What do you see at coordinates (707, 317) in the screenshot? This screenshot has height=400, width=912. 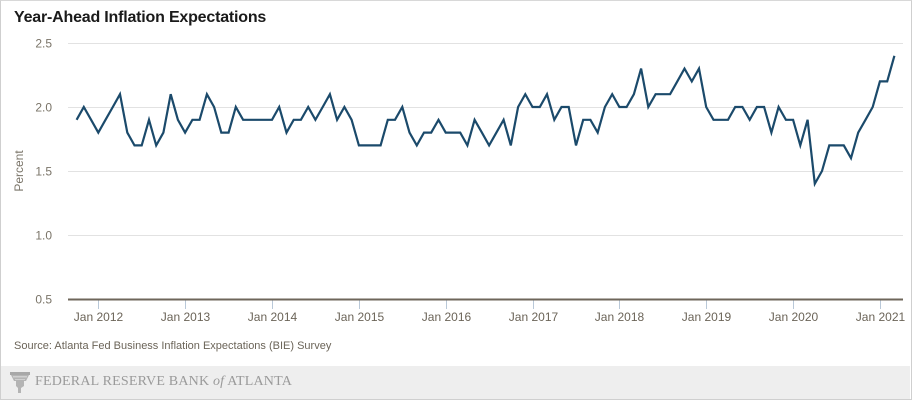 I see `x-tick-label: Jan 2019` at bounding box center [707, 317].